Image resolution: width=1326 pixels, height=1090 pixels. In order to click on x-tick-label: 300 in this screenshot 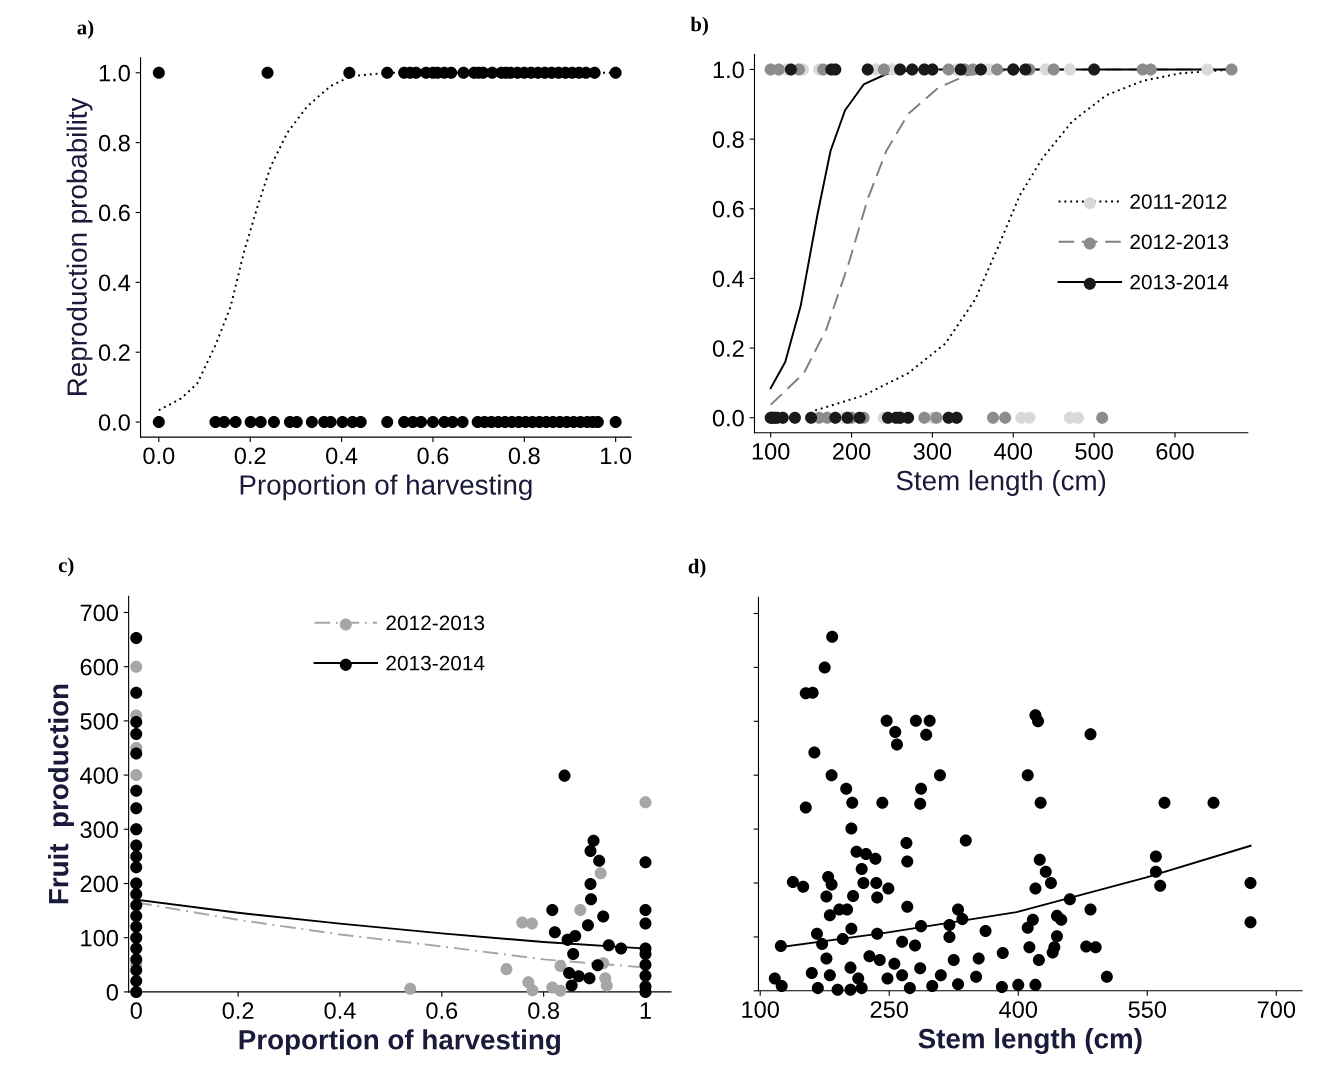, I will do `click(932, 451)`.